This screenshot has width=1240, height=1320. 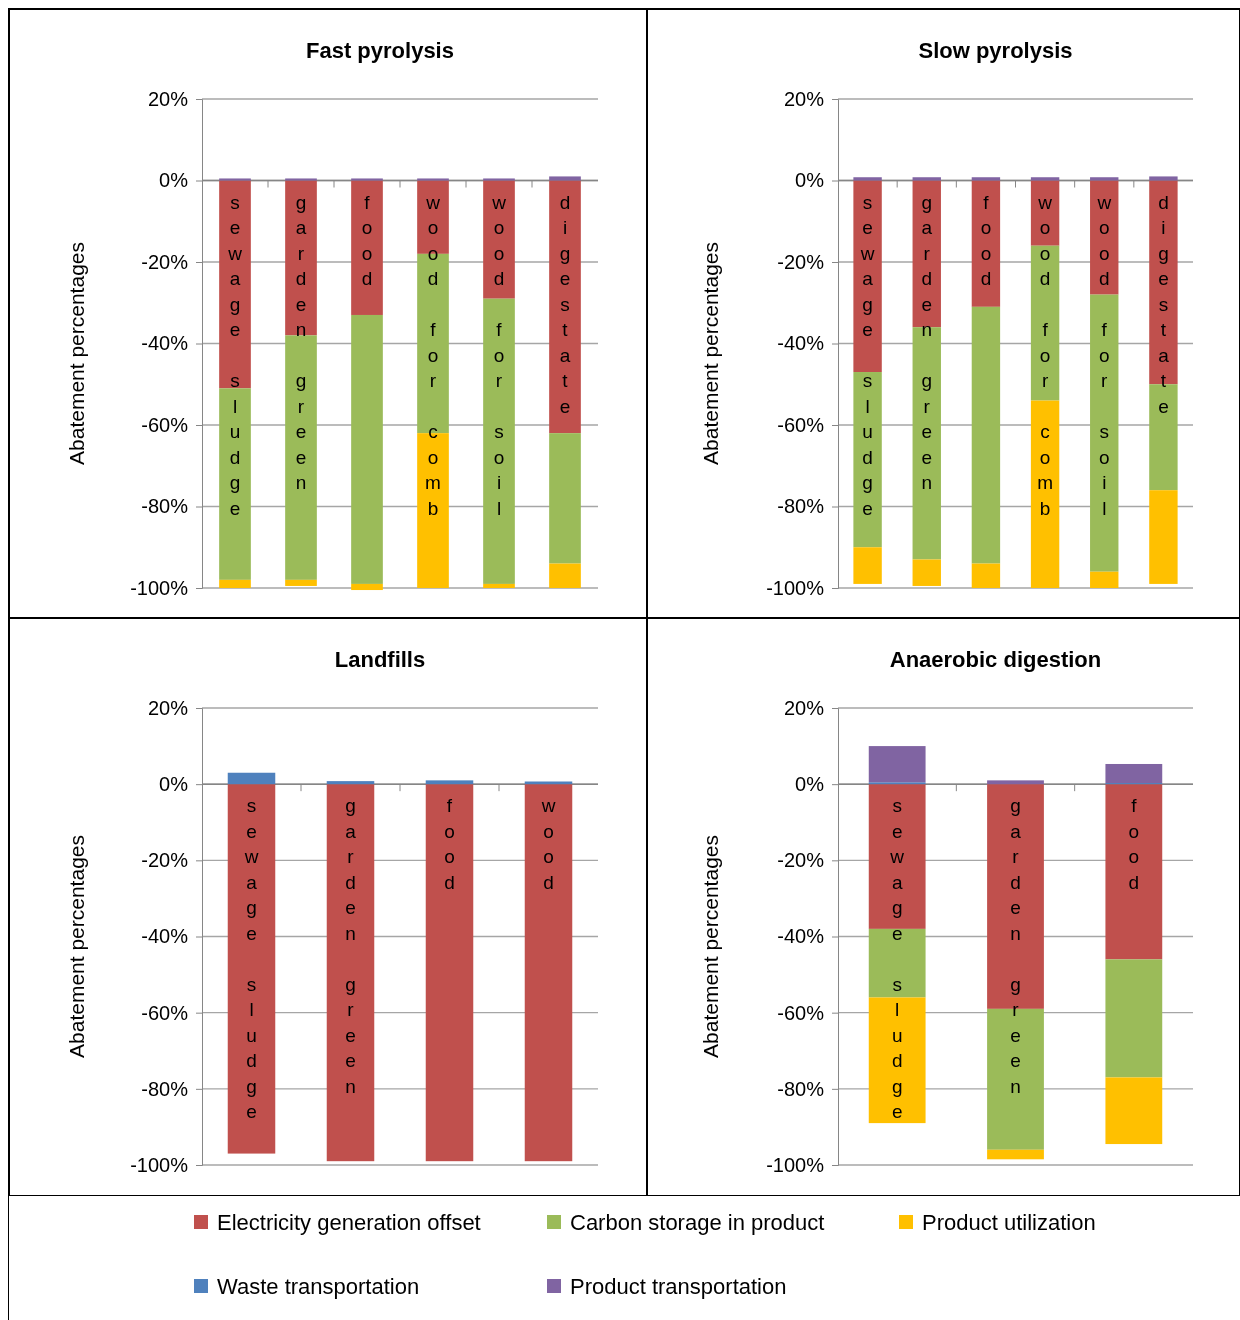 What do you see at coordinates (1009, 1222) in the screenshot?
I see `legend-label: Product utilization` at bounding box center [1009, 1222].